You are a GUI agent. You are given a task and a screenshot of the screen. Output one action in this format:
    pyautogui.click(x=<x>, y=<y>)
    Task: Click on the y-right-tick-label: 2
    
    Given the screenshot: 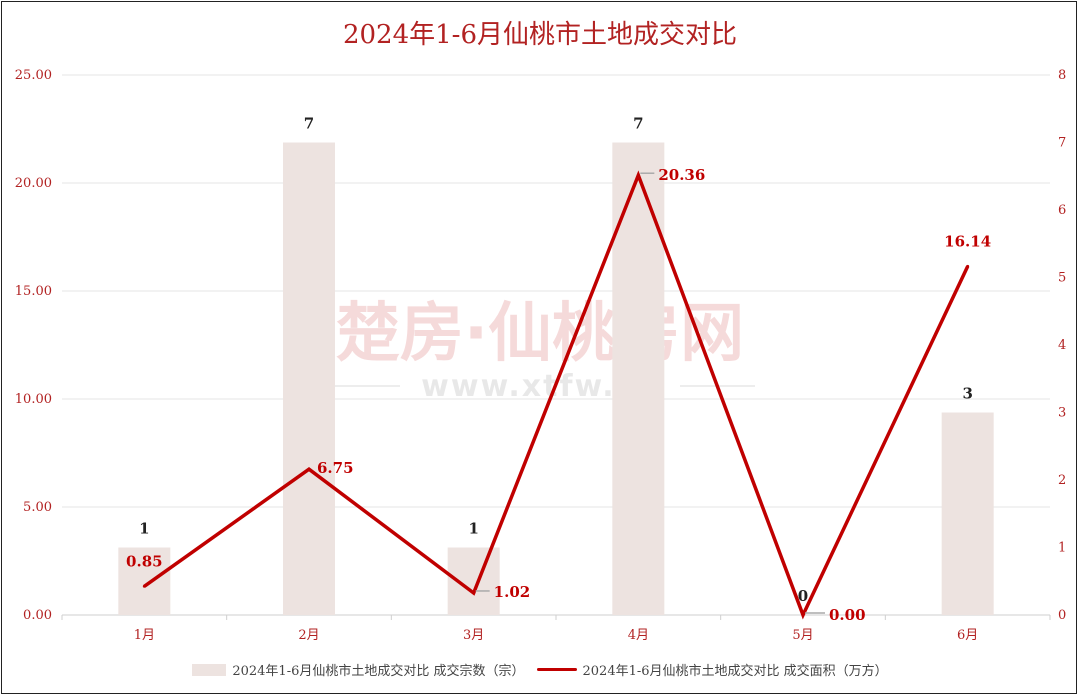 What is the action you would take?
    pyautogui.click(x=1062, y=480)
    